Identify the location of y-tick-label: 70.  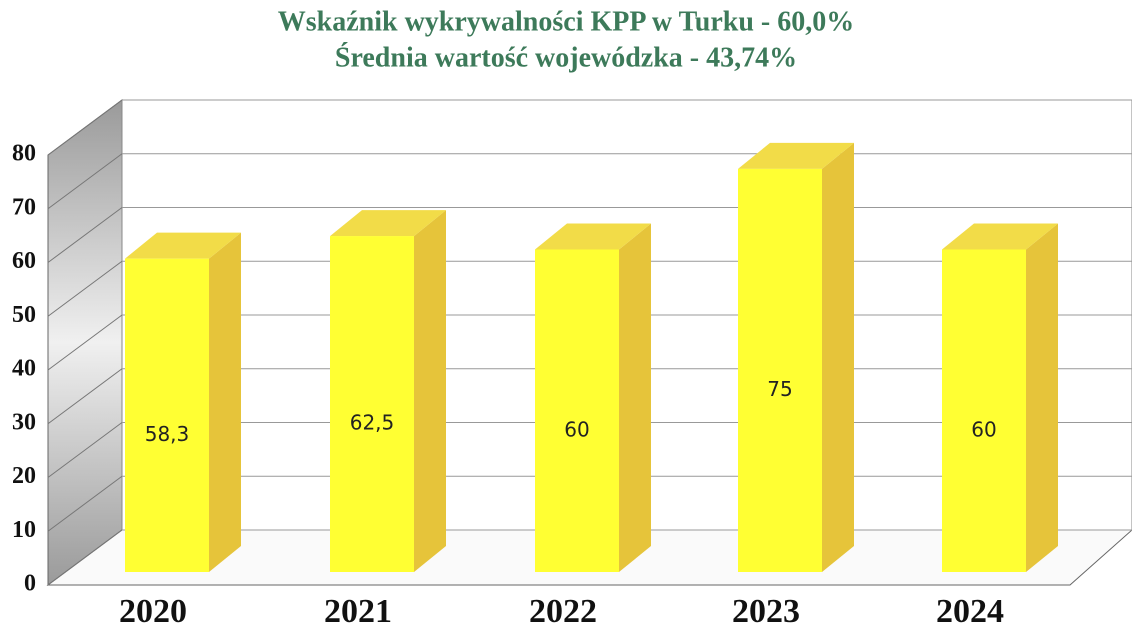
(24, 207).